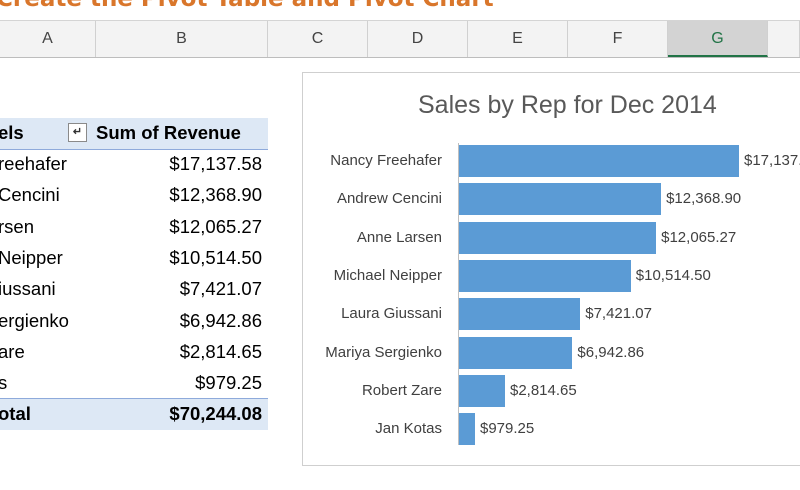  I want to click on pivot-row-label: Neipper, so click(31, 257).